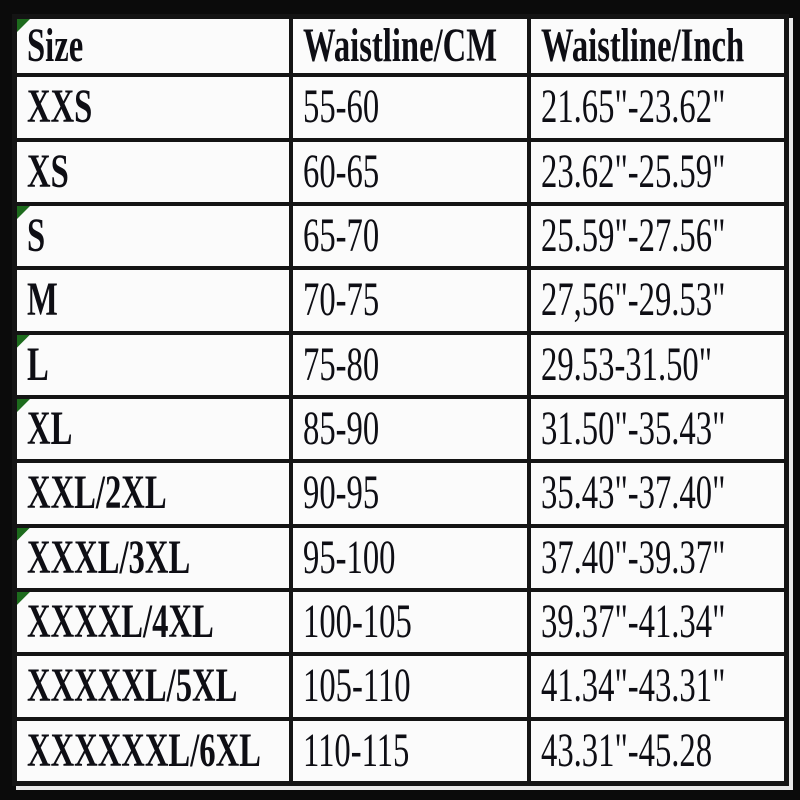  What do you see at coordinates (50, 428) in the screenshot?
I see `size-value: XL` at bounding box center [50, 428].